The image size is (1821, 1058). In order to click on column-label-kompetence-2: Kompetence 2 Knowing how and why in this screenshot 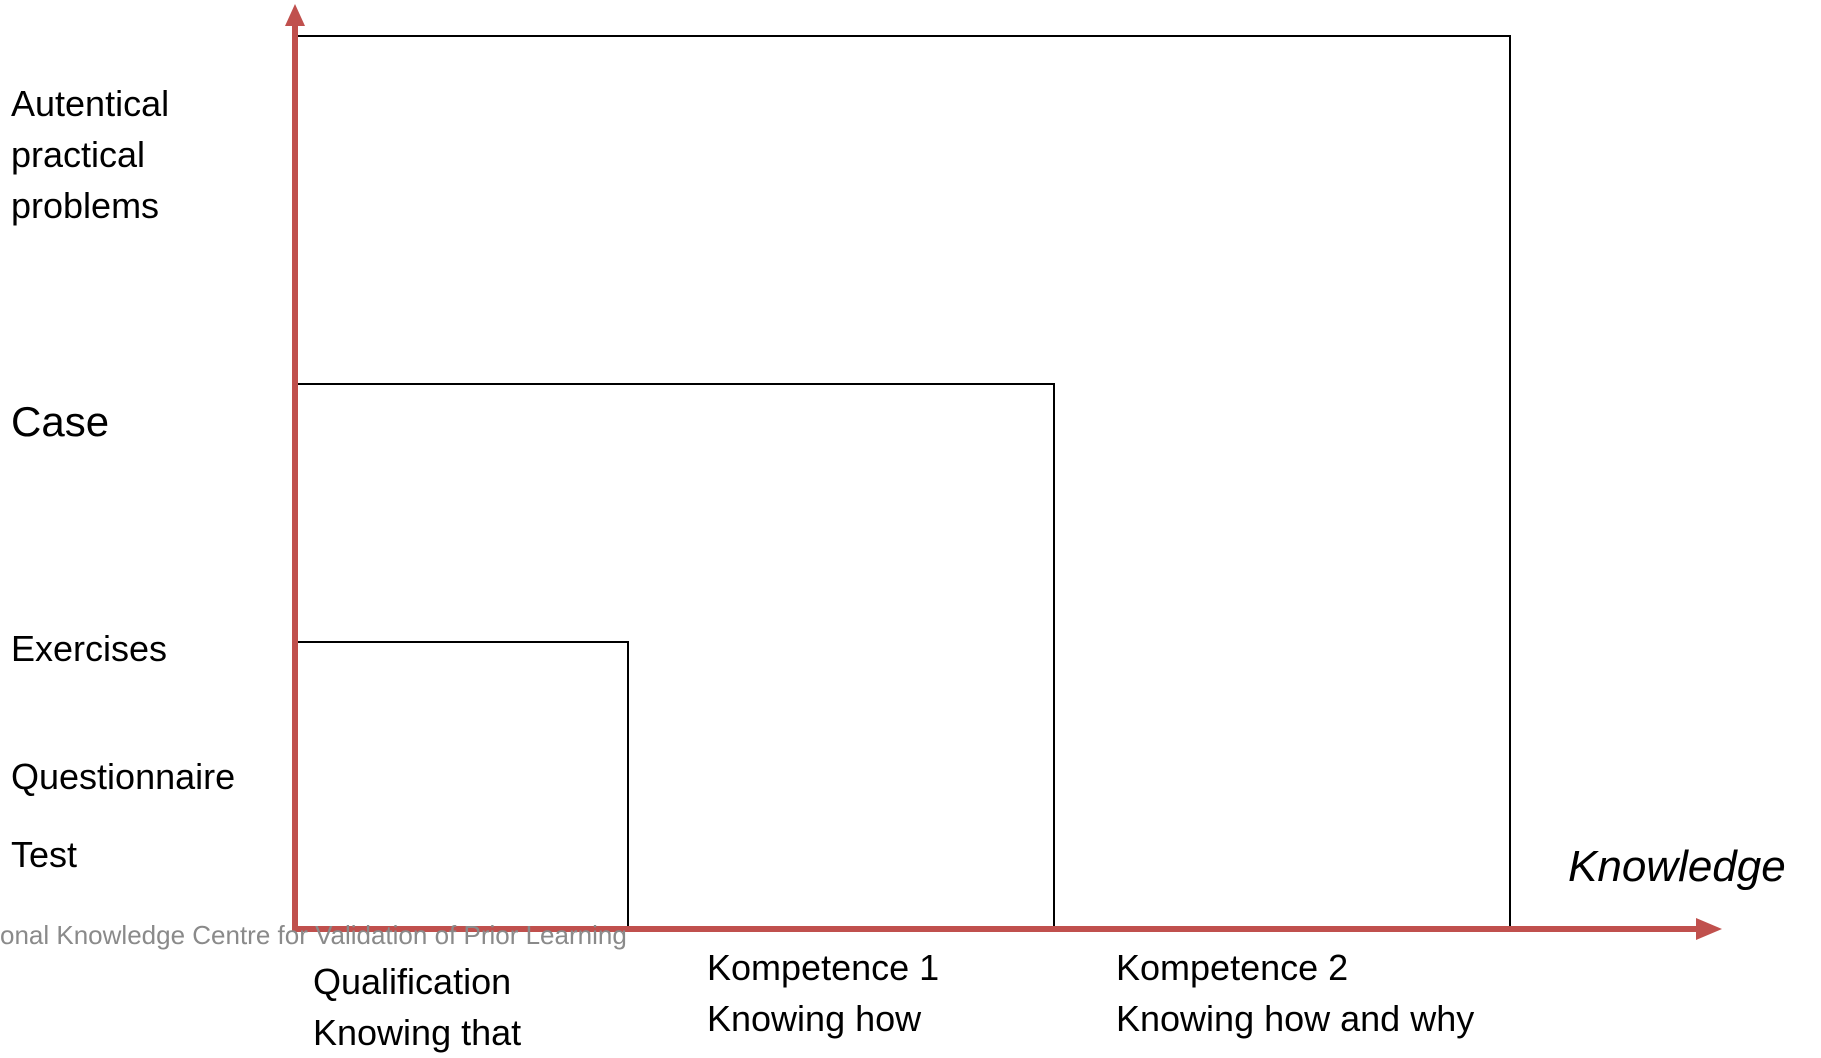, I will do `click(1295, 993)`.